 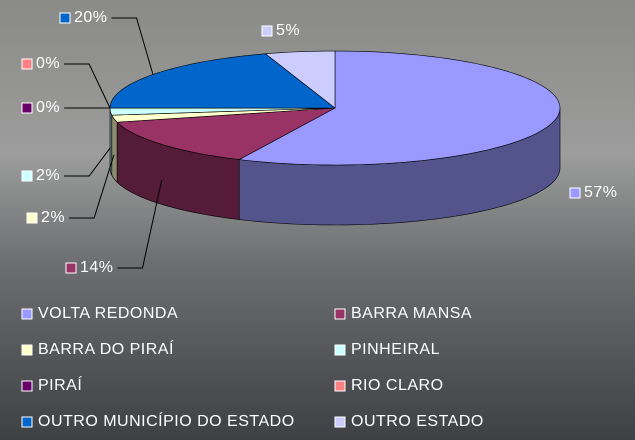 I want to click on legend-label: RIO CLARO, so click(x=397, y=385).